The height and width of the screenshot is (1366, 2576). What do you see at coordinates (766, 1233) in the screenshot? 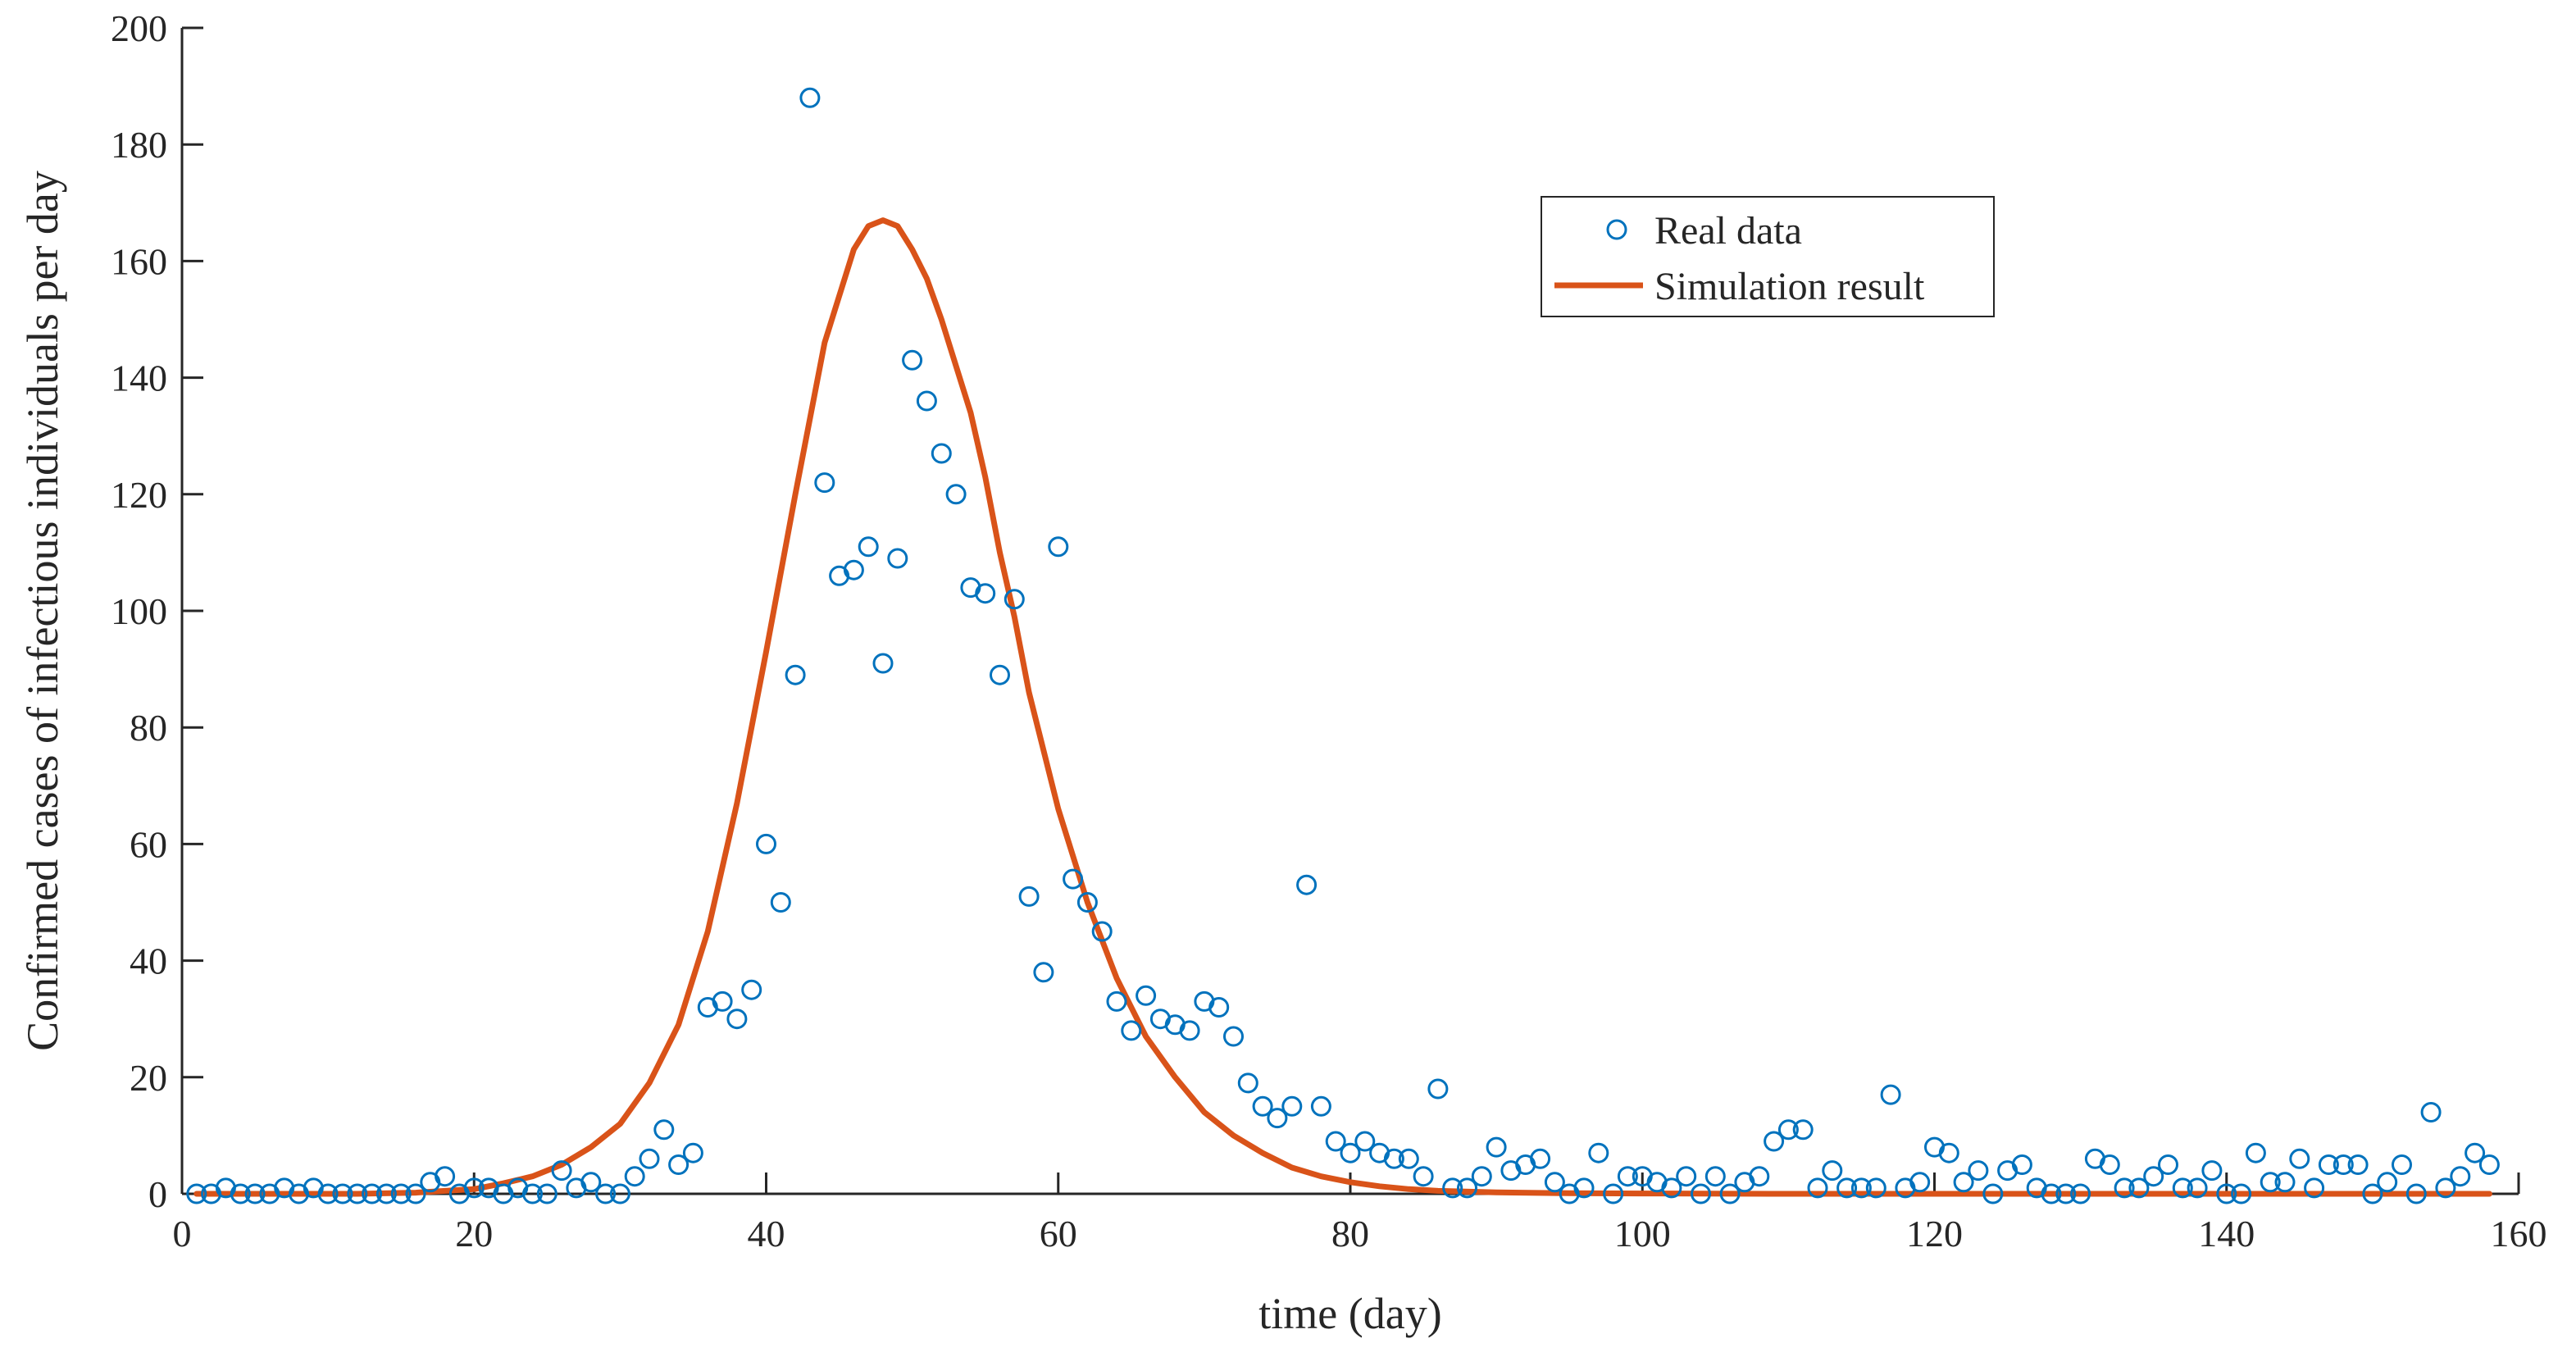
I see `x-tick-label: 40` at bounding box center [766, 1233].